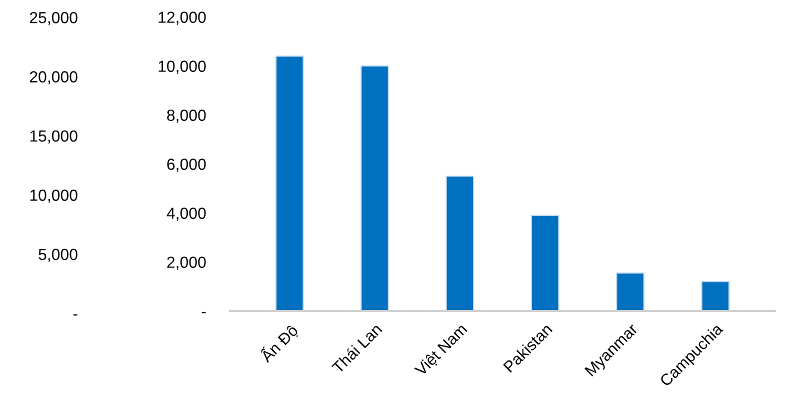 The width and height of the screenshot is (797, 415). Describe the element at coordinates (186, 165) in the screenshot. I see `y-tick-label: 6,000` at that location.